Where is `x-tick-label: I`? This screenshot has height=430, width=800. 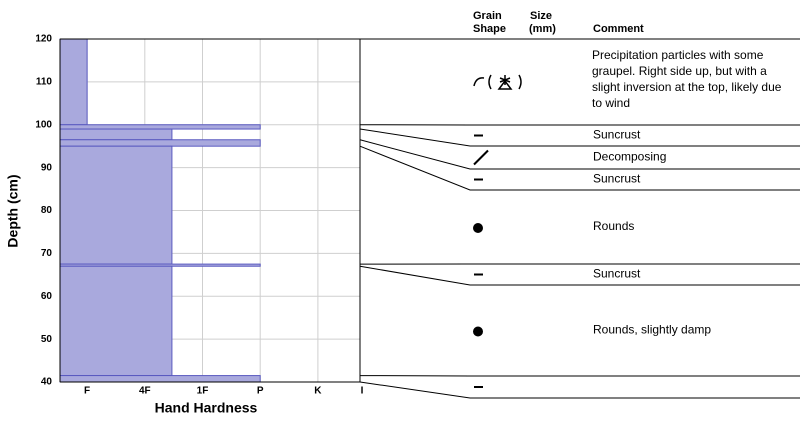
x-tick-label: I is located at coordinates (362, 391).